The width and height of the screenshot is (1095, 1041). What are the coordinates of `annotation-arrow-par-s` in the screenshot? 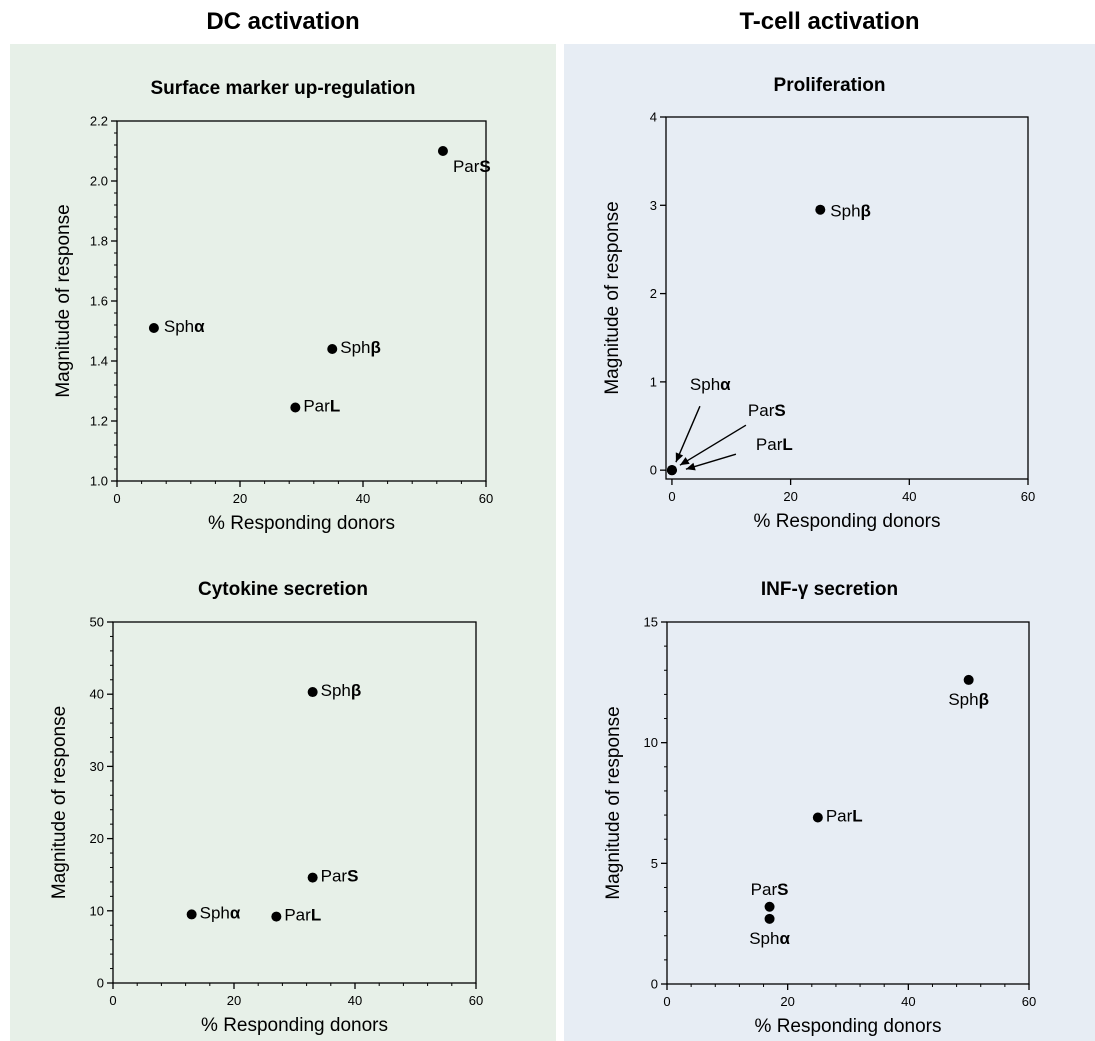 It's located at (713, 445).